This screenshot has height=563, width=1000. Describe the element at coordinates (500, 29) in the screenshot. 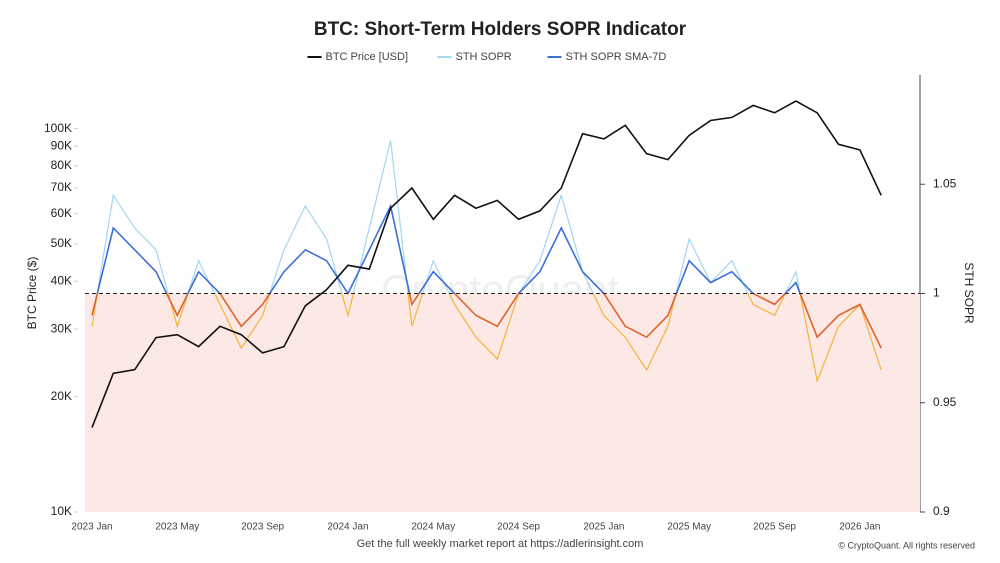

I see `chart-title: BTC: Short-Term Holders SOPR Indicator` at that location.